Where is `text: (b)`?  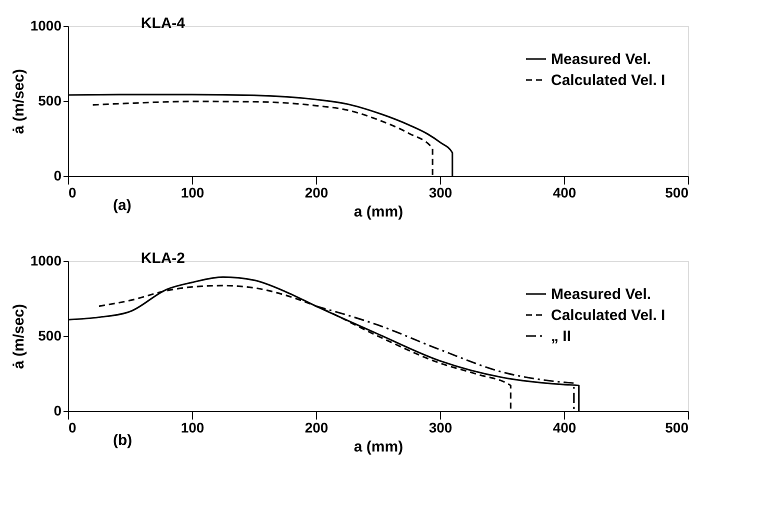
text: (b) is located at coordinates (122, 440).